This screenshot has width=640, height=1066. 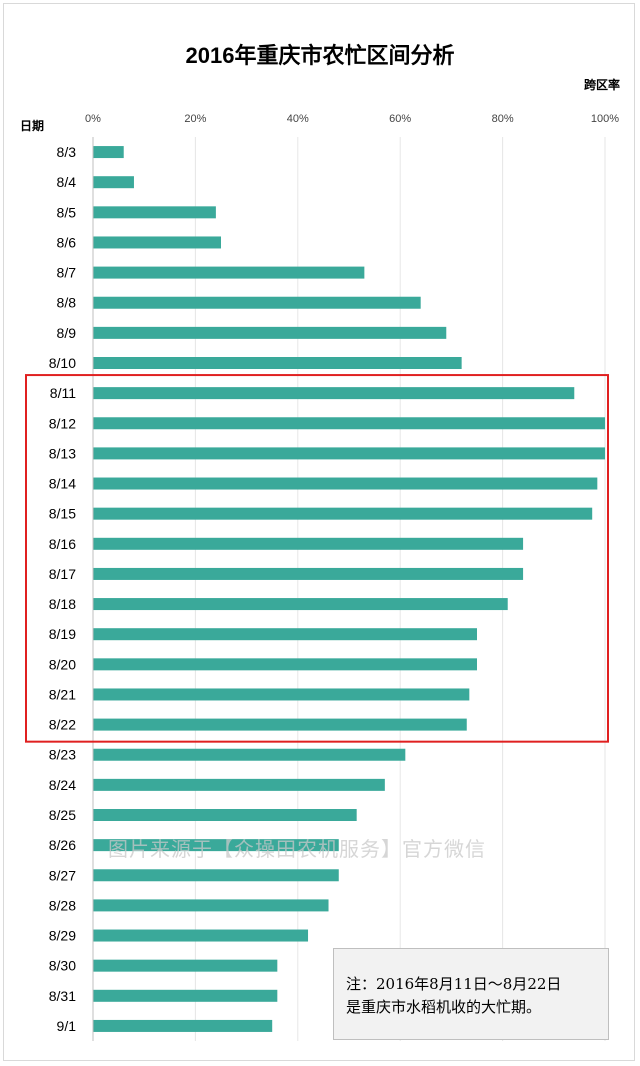 I want to click on category-label: 8/24, so click(x=62, y=785).